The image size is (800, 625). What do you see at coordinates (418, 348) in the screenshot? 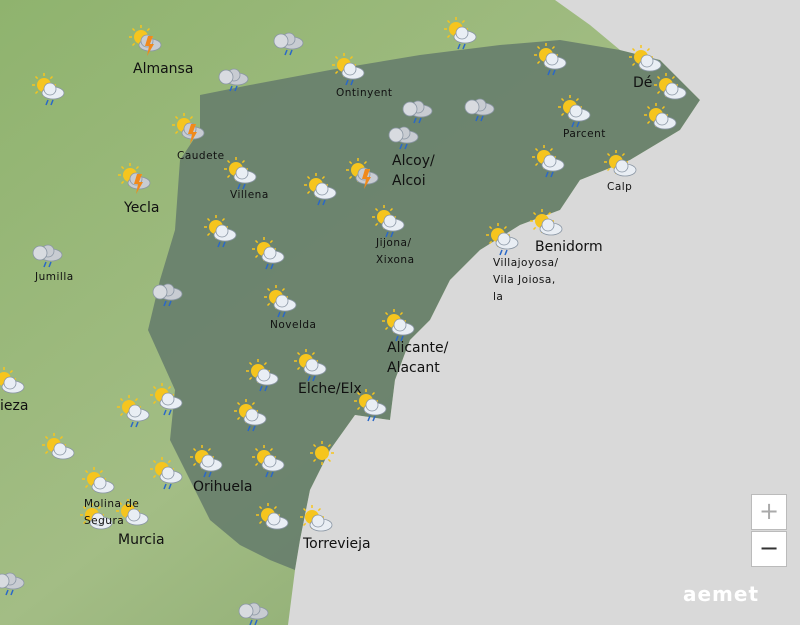
I see `town-label: Alicante/` at bounding box center [418, 348].